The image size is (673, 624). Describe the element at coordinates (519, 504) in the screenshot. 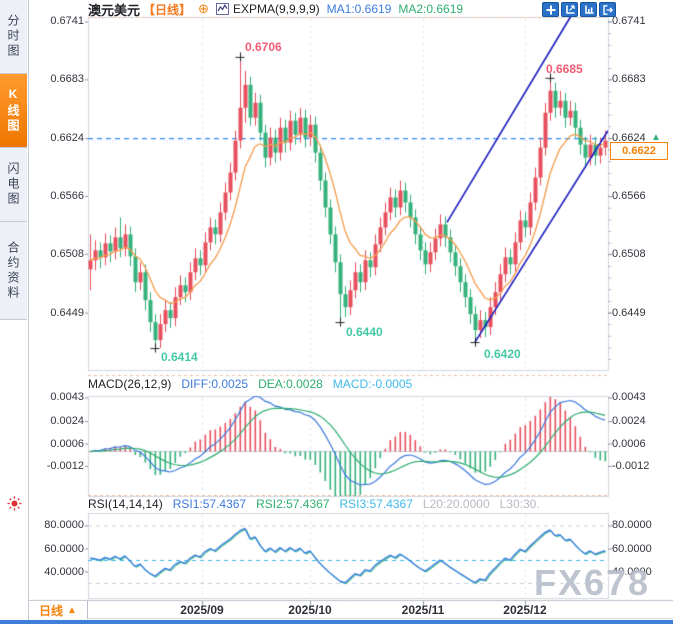

I see `rsi-l30-value: L30:30.` at that location.